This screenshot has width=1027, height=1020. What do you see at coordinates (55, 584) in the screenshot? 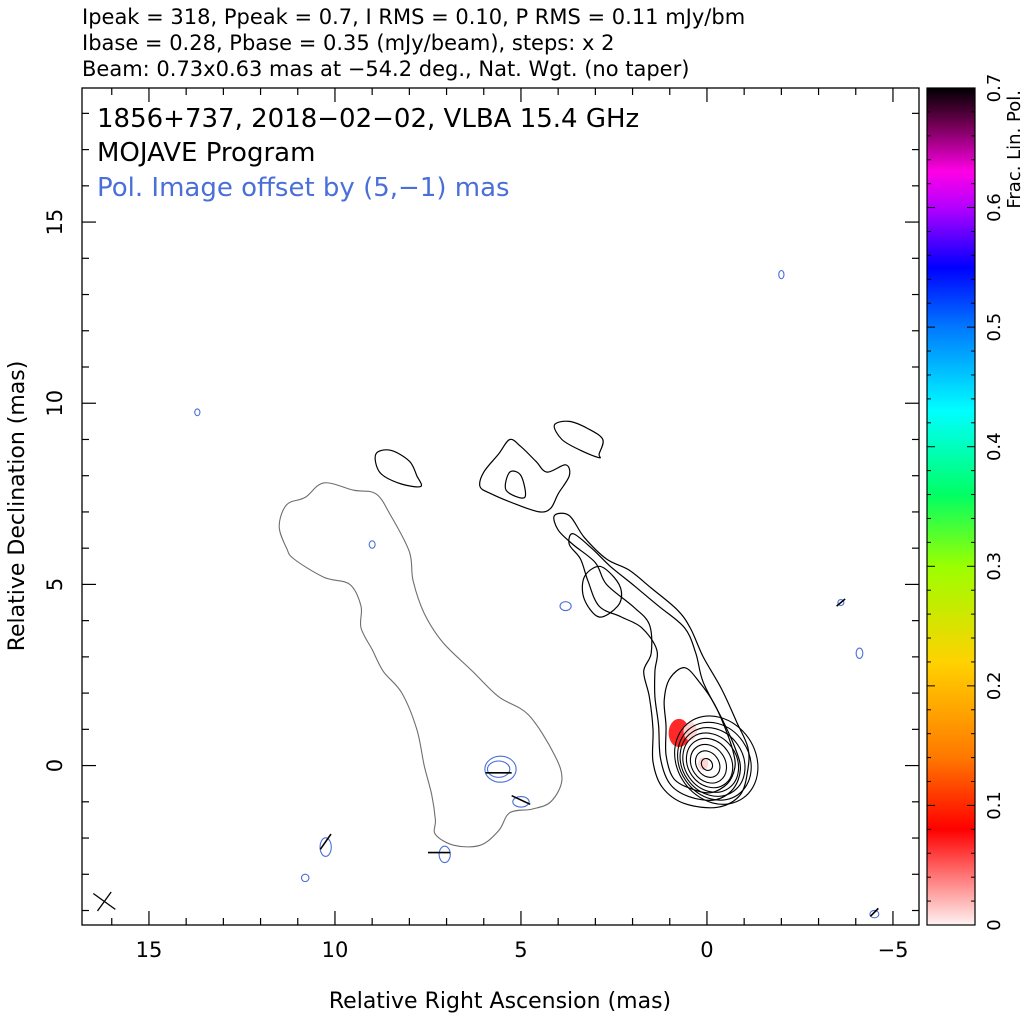
I see `y-tick-label: 5` at bounding box center [55, 584].